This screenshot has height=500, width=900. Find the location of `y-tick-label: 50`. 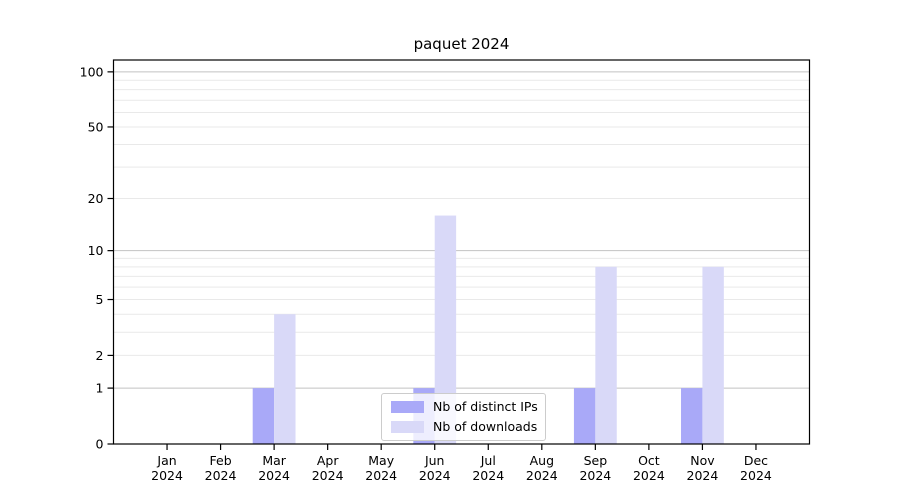

y-tick-label: 50 is located at coordinates (96, 126).